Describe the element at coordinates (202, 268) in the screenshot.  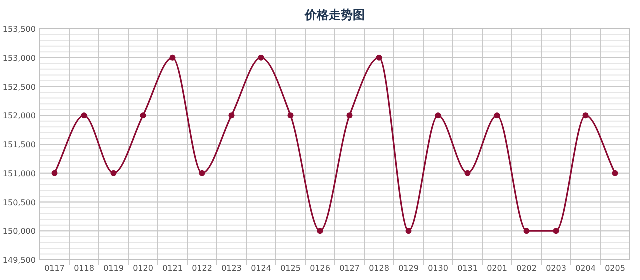
I see `x-tick-label: 0122` at that location.